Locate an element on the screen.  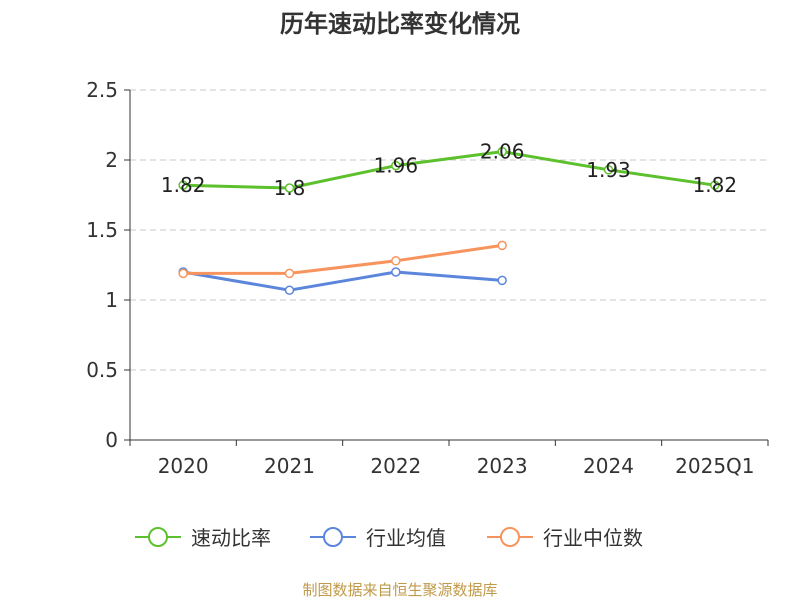
x-tick-label: 2022 is located at coordinates (395, 466).